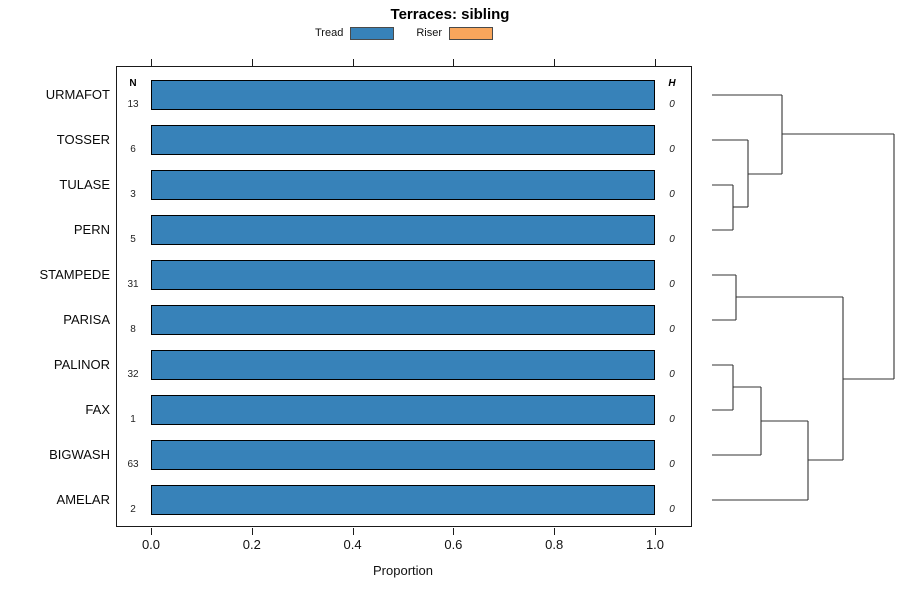  I want to click on n-value: 8, so click(133, 329).